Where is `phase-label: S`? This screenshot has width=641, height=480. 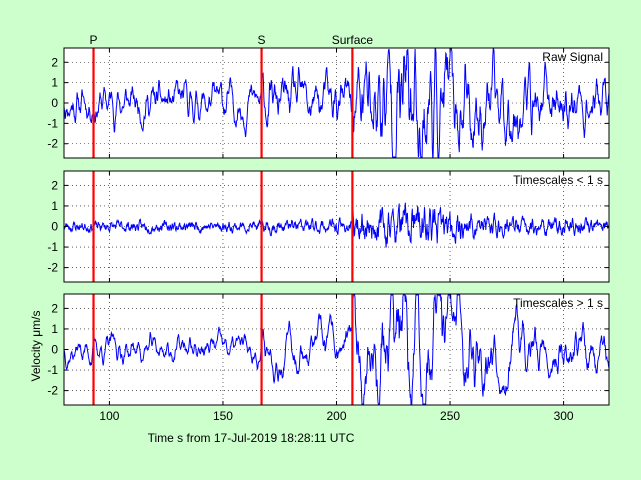 phase-label: S is located at coordinates (262, 40).